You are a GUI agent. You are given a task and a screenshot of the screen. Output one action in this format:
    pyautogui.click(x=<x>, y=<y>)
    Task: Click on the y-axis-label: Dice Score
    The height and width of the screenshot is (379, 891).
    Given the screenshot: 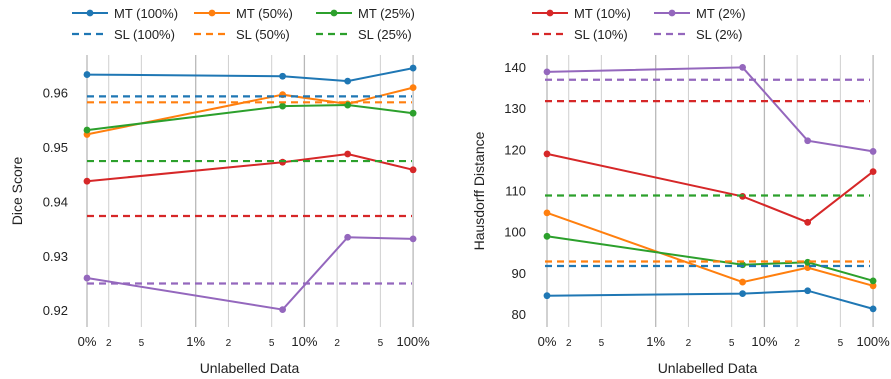 What is the action you would take?
    pyautogui.click(x=17, y=191)
    